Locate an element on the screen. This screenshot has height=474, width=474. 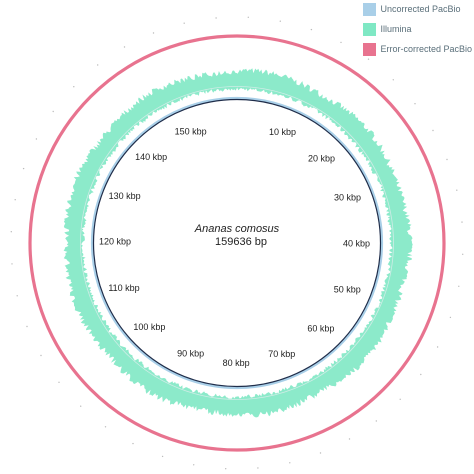
genome-length: 159636 bp is located at coordinates (241, 242).